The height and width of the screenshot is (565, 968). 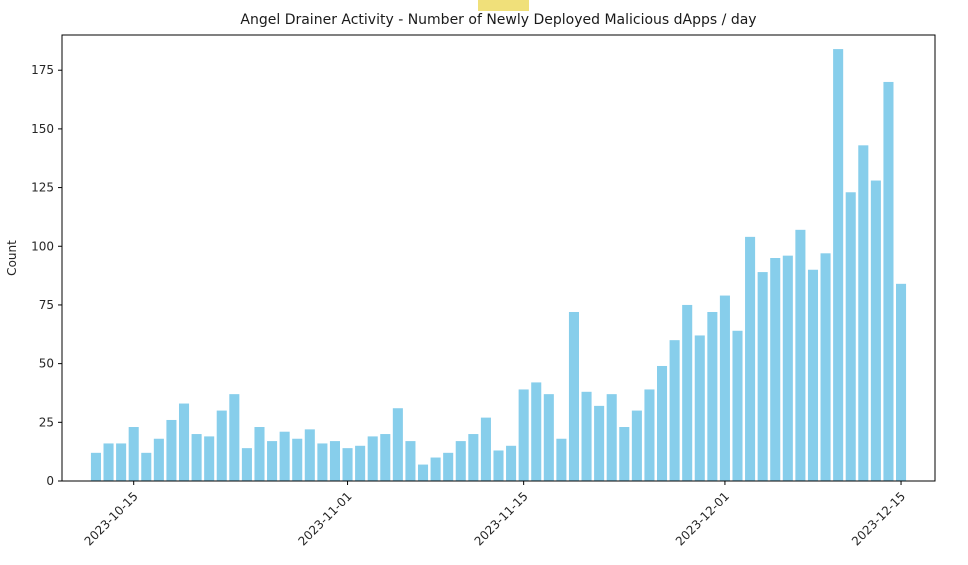 What do you see at coordinates (503, 5) in the screenshot?
I see `highlight-mark` at bounding box center [503, 5].